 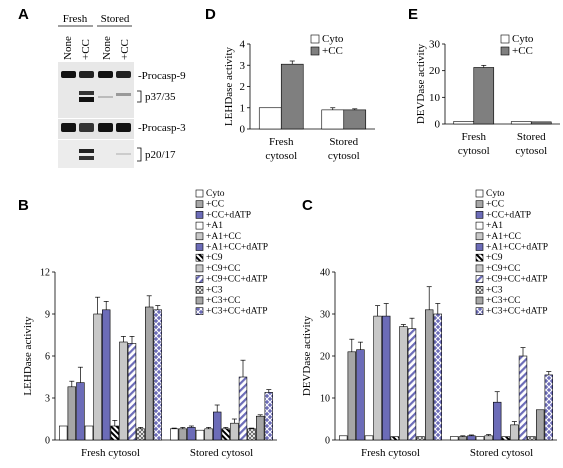 I want to click on x-category-label: Stored cytosol, so click(x=221, y=453).